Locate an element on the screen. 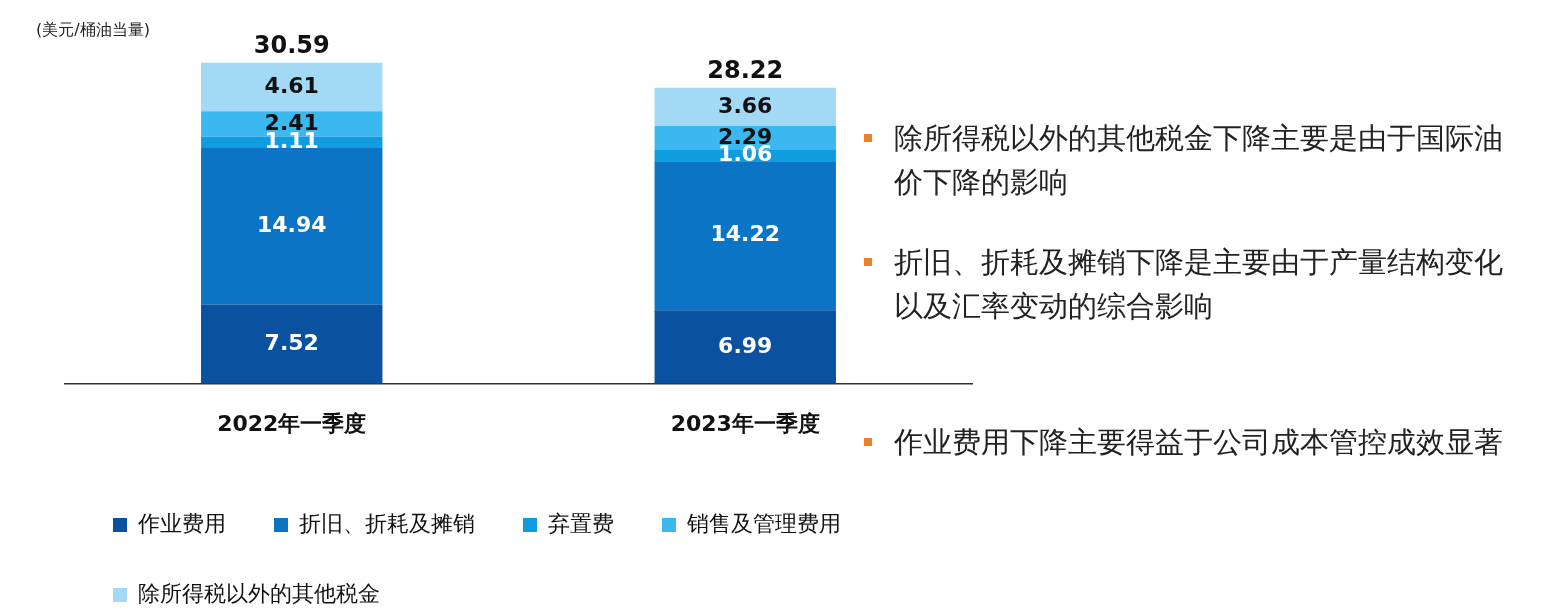  annotation: 除所得税以外的其他税金下降主要是由于国际油价下降的影响 is located at coordinates (1199, 160).